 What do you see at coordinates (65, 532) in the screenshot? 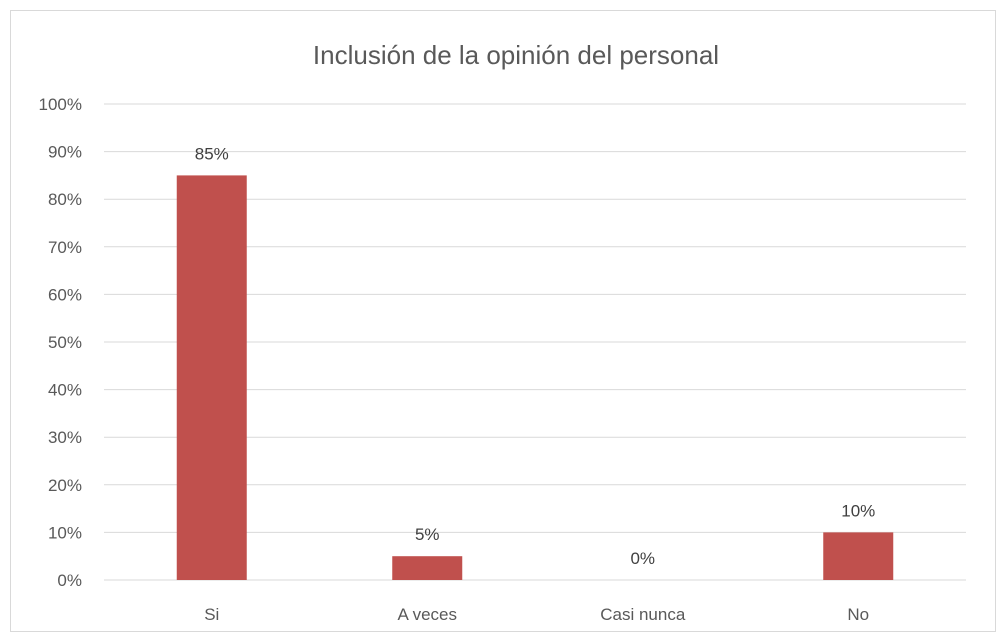
I see `y-tick-label: 10%` at bounding box center [65, 532].